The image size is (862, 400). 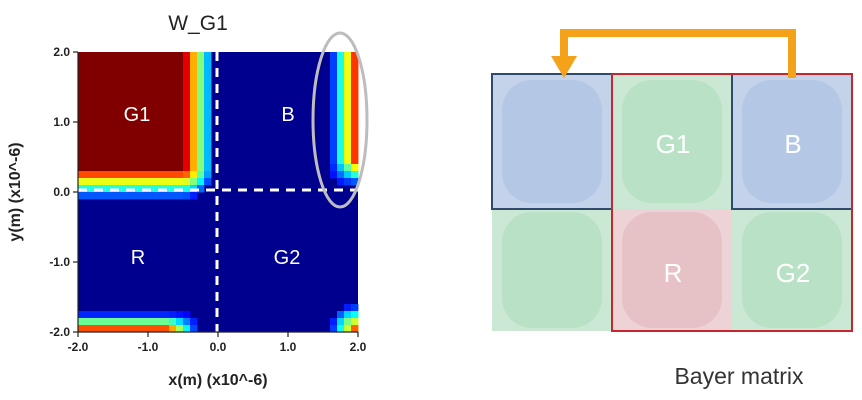 I want to click on x-tick-label: 0.0, so click(x=218, y=347).